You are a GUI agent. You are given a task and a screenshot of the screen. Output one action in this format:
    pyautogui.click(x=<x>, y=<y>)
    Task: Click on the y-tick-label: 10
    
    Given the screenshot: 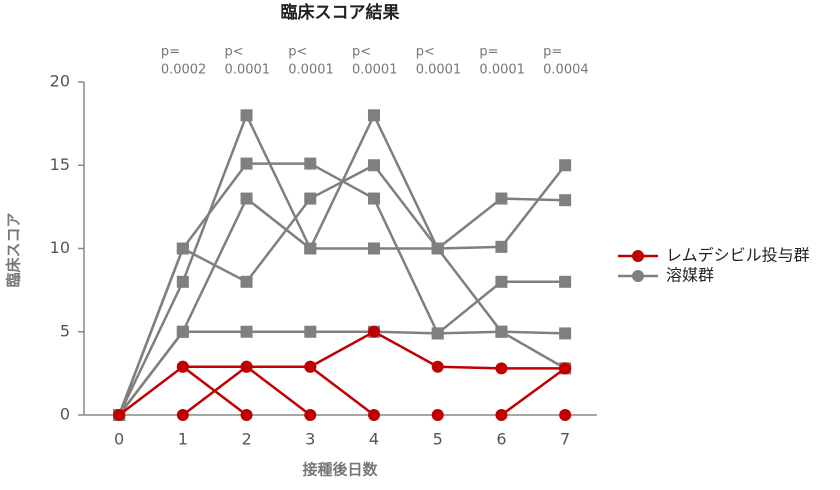 What is the action you would take?
    pyautogui.click(x=60, y=247)
    